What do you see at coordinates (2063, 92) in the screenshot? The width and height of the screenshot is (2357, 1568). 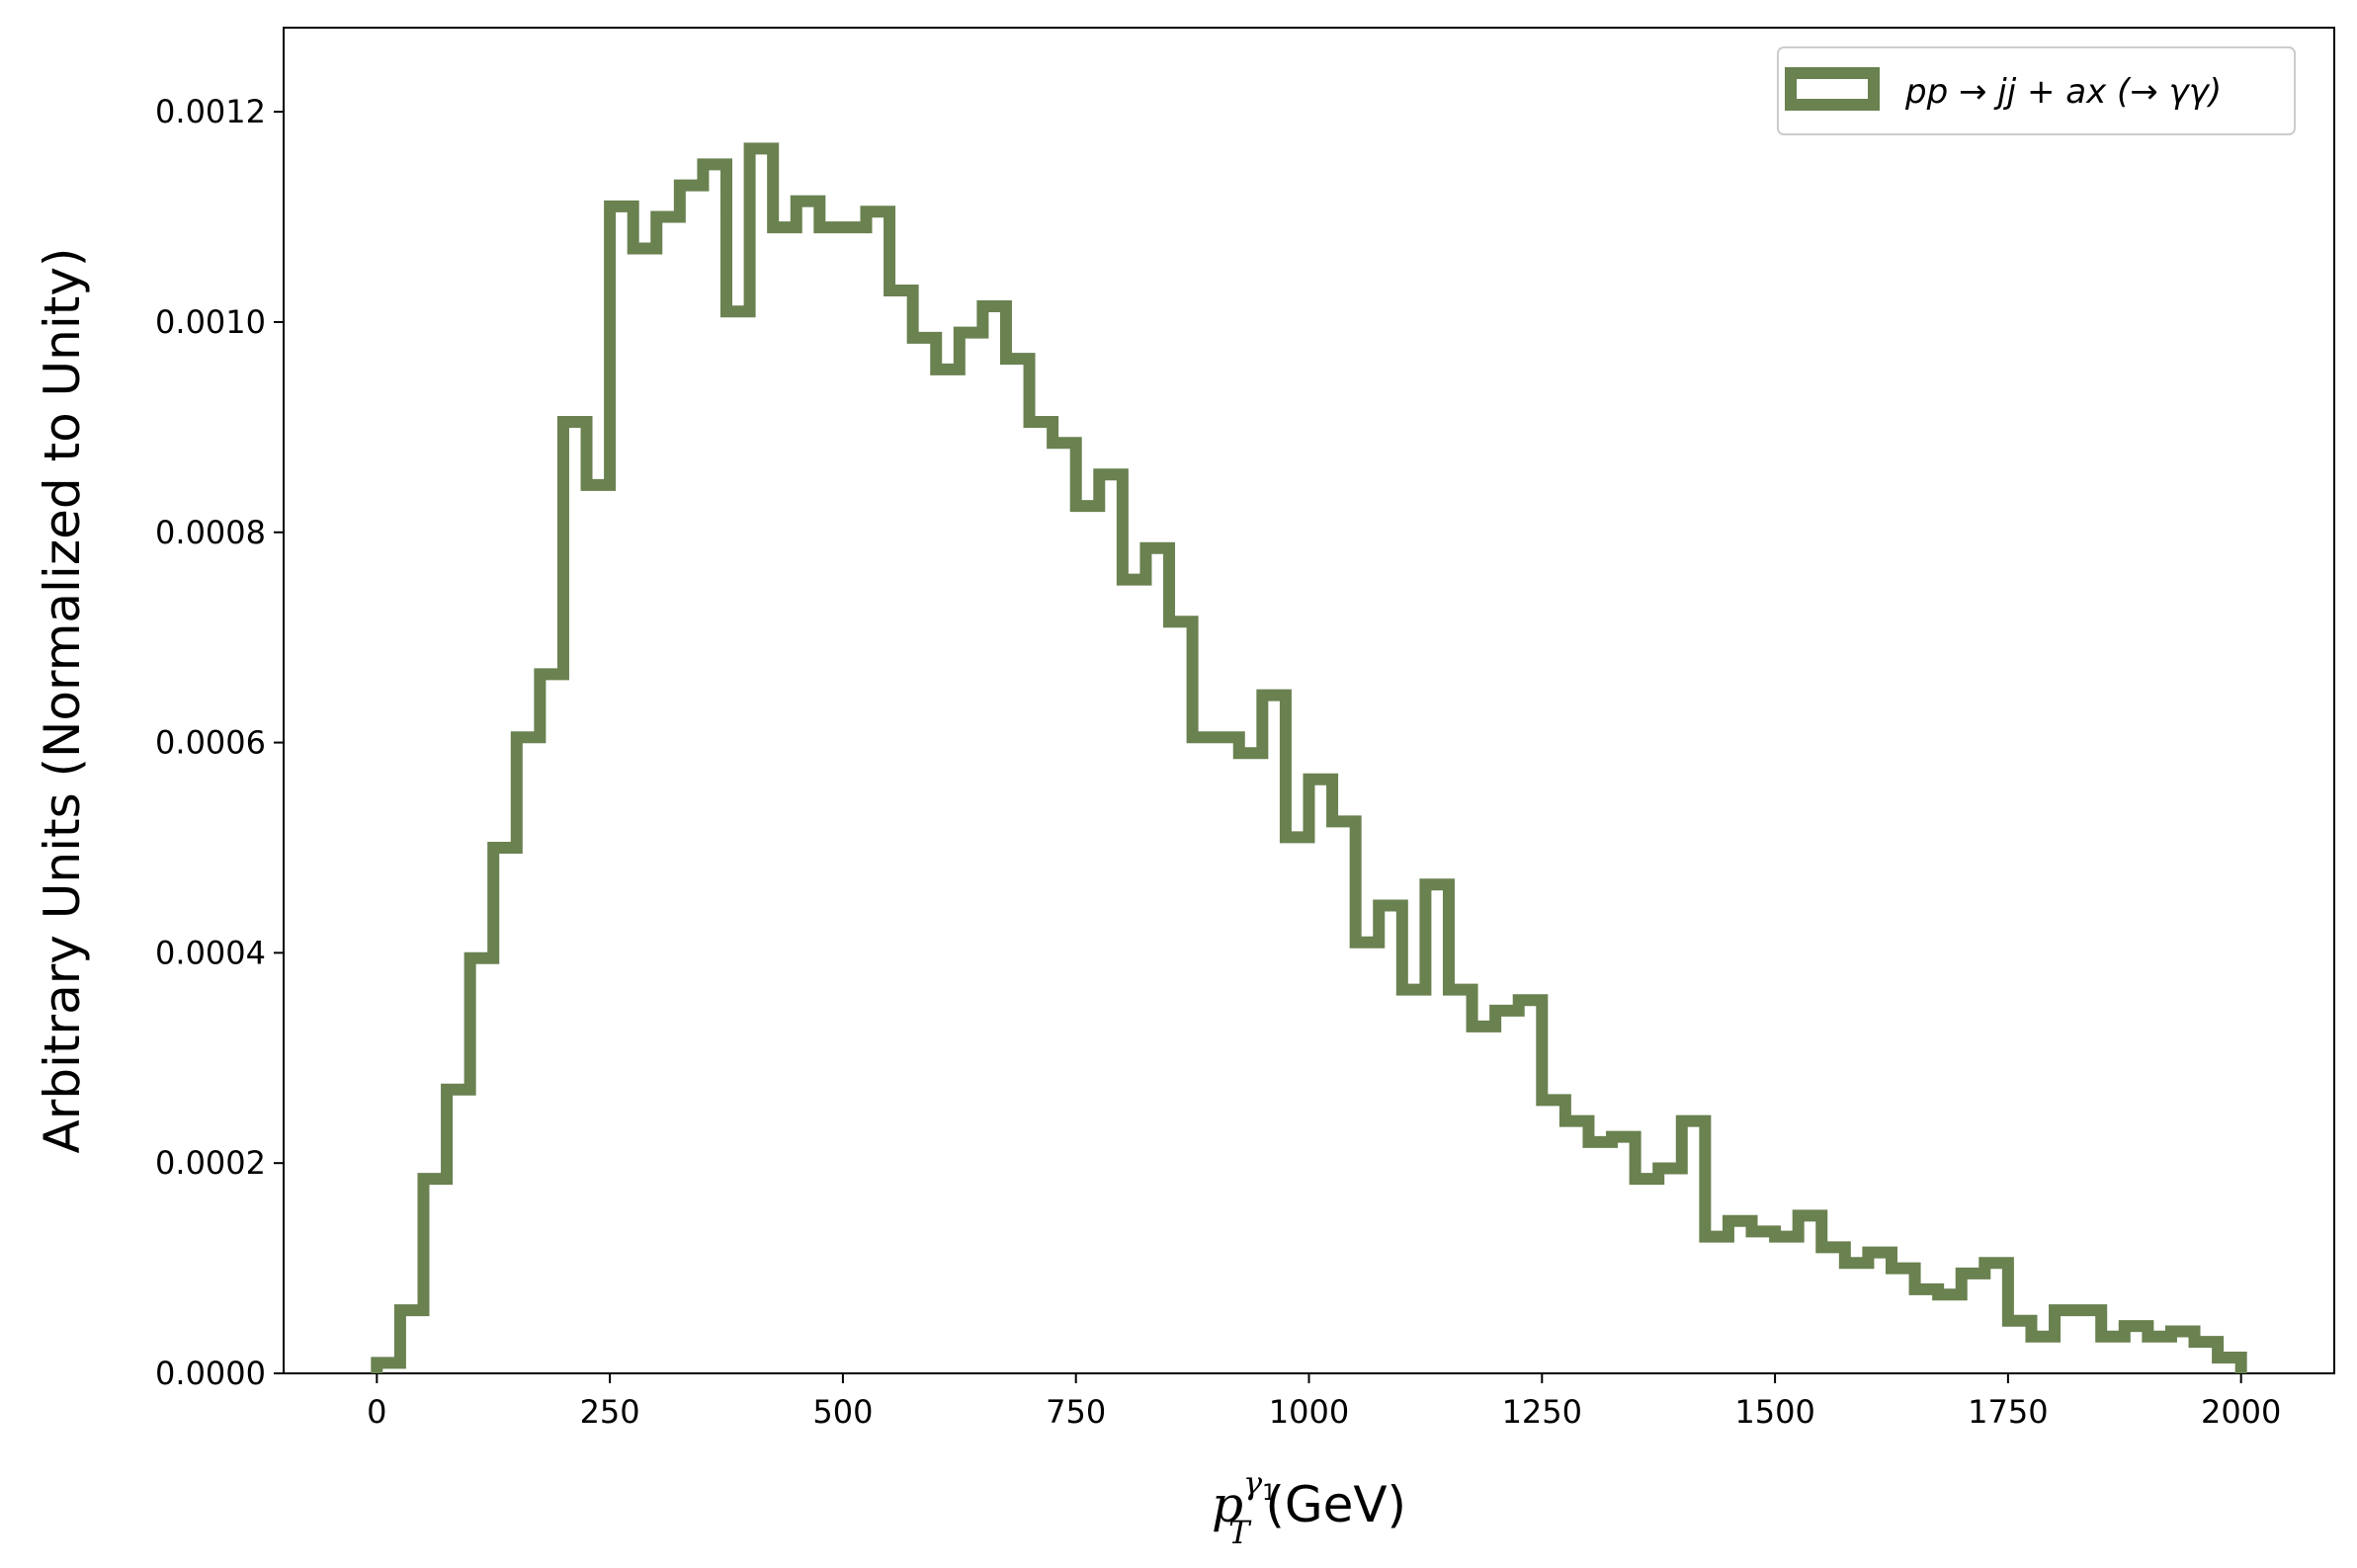 I see `legend-label: pp → jj + ax (→ γγ)` at bounding box center [2063, 92].